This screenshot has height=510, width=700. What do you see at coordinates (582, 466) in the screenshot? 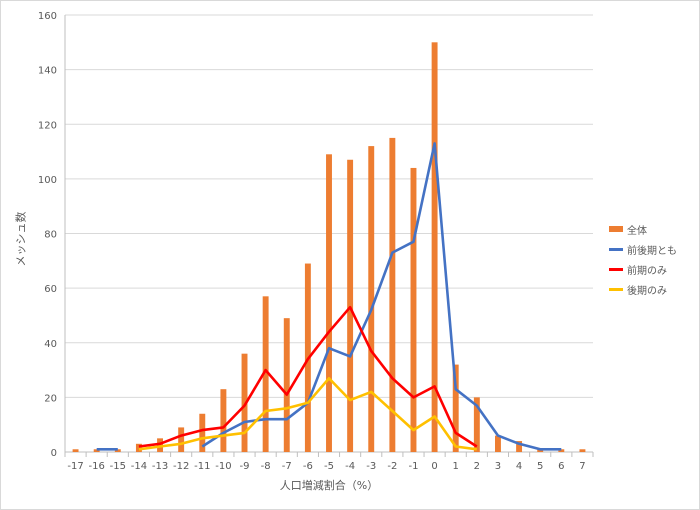
I see `x-tick-label: 7` at bounding box center [582, 466].